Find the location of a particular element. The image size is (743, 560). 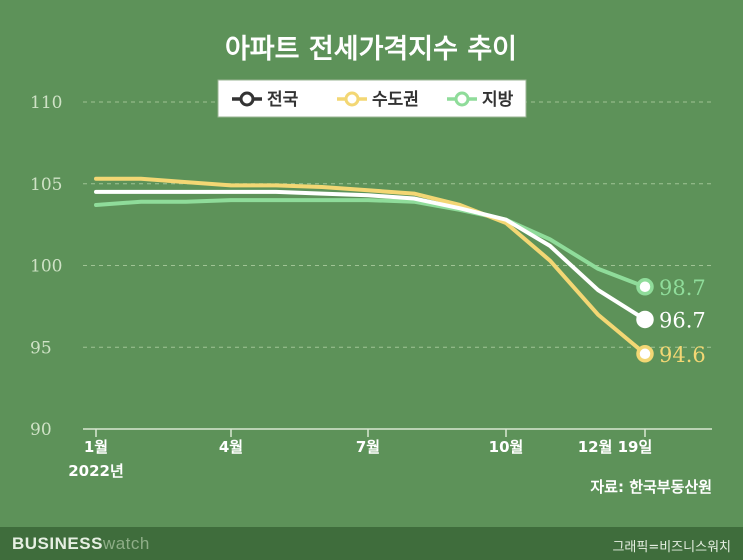

y-tick-label: 95 is located at coordinates (41, 348).